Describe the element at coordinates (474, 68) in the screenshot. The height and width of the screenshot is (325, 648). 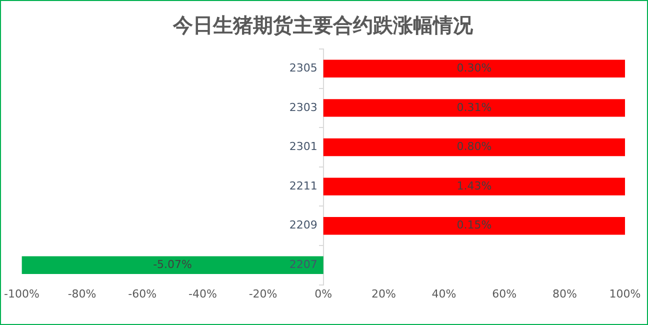
I see `annotation: 0.30%` at that location.